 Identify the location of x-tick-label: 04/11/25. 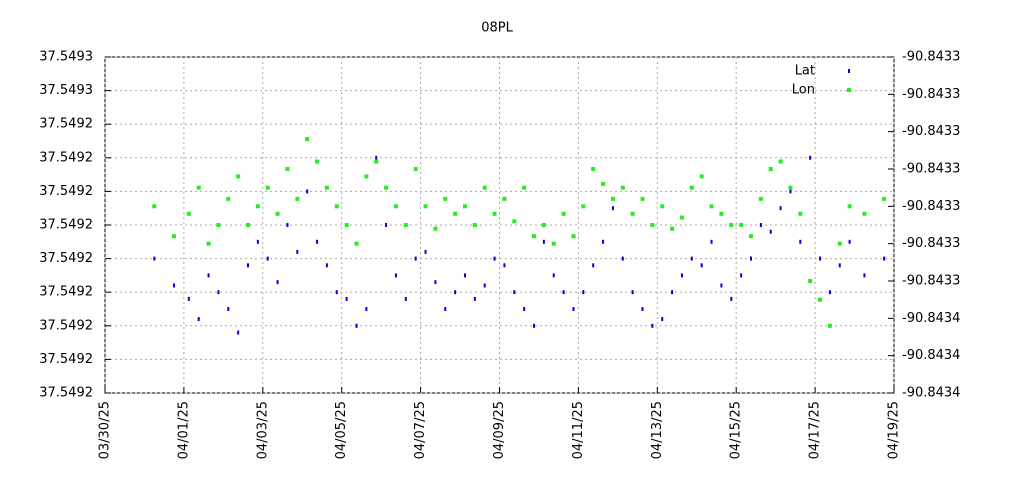
(578, 430).